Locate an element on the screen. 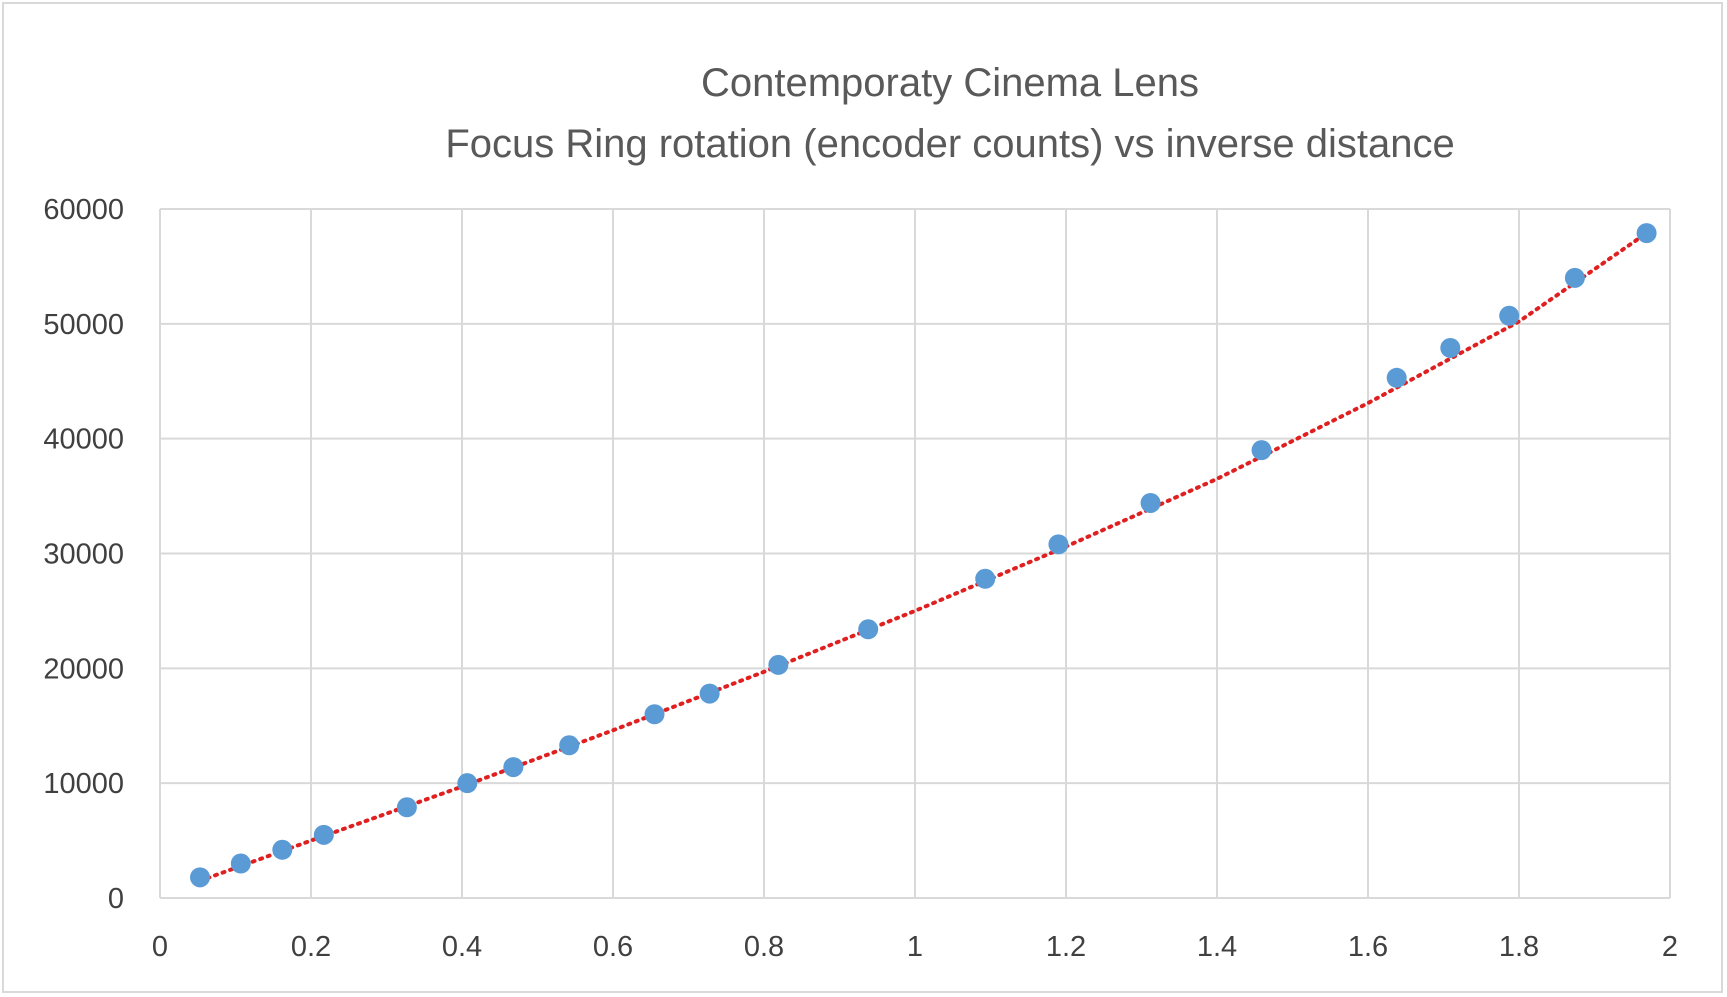 This screenshot has width=1727, height=997. y-tick-label: 60000 is located at coordinates (83, 210).